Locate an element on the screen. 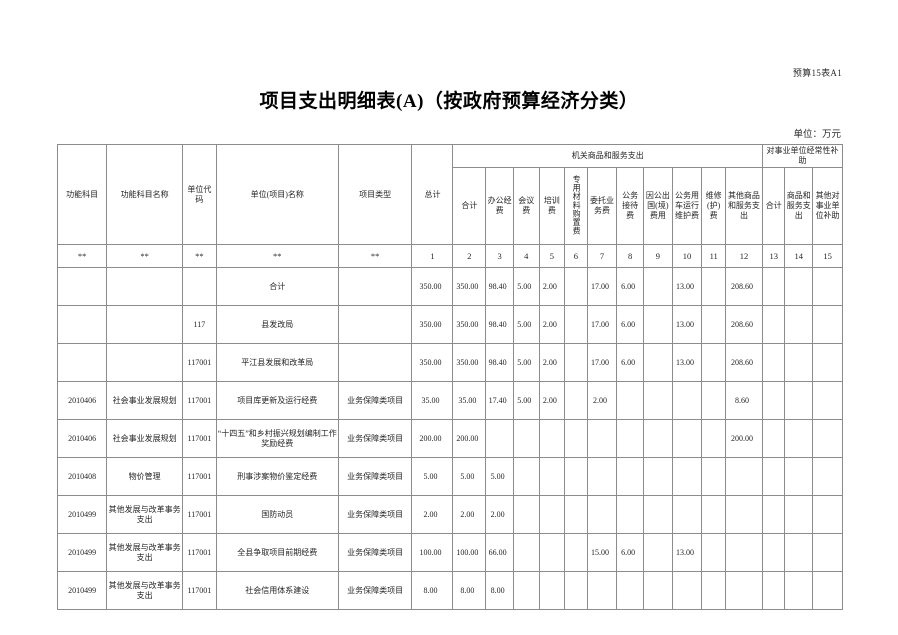 This screenshot has width=898, height=635. cell-gs-total: 35.00 is located at coordinates (469, 400).